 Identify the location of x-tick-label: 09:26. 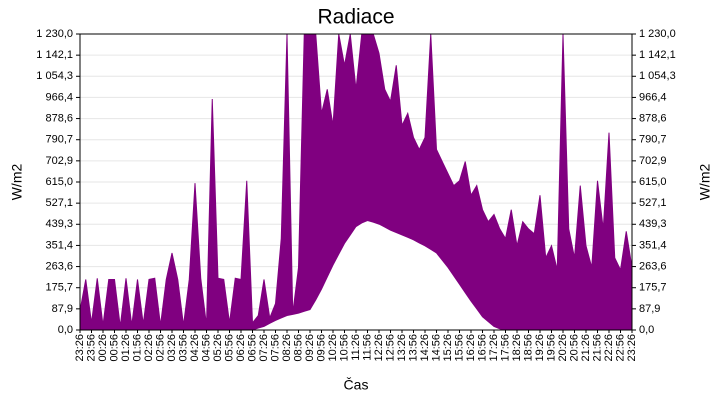
(310, 348).